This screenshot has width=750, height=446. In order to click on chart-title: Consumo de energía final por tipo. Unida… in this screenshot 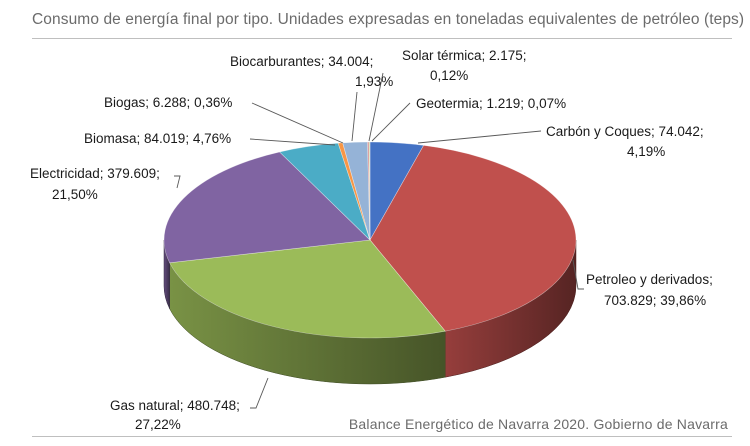, I will do `click(388, 19)`.